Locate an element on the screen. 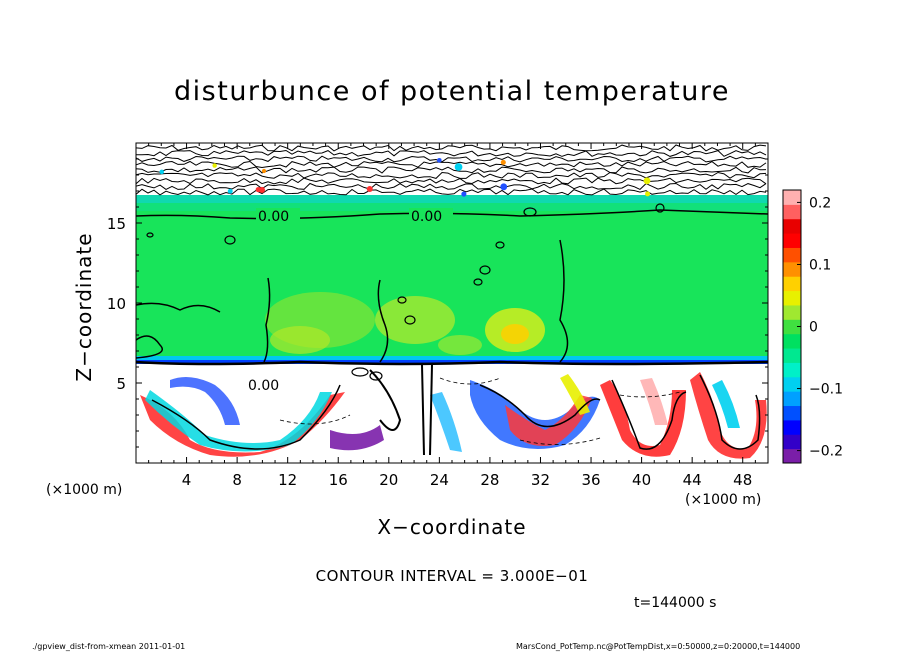 This screenshot has height=654, width=904. colorbar: 0.2 0.1 0 −0.1 −0.2 is located at coordinates (812, 326).